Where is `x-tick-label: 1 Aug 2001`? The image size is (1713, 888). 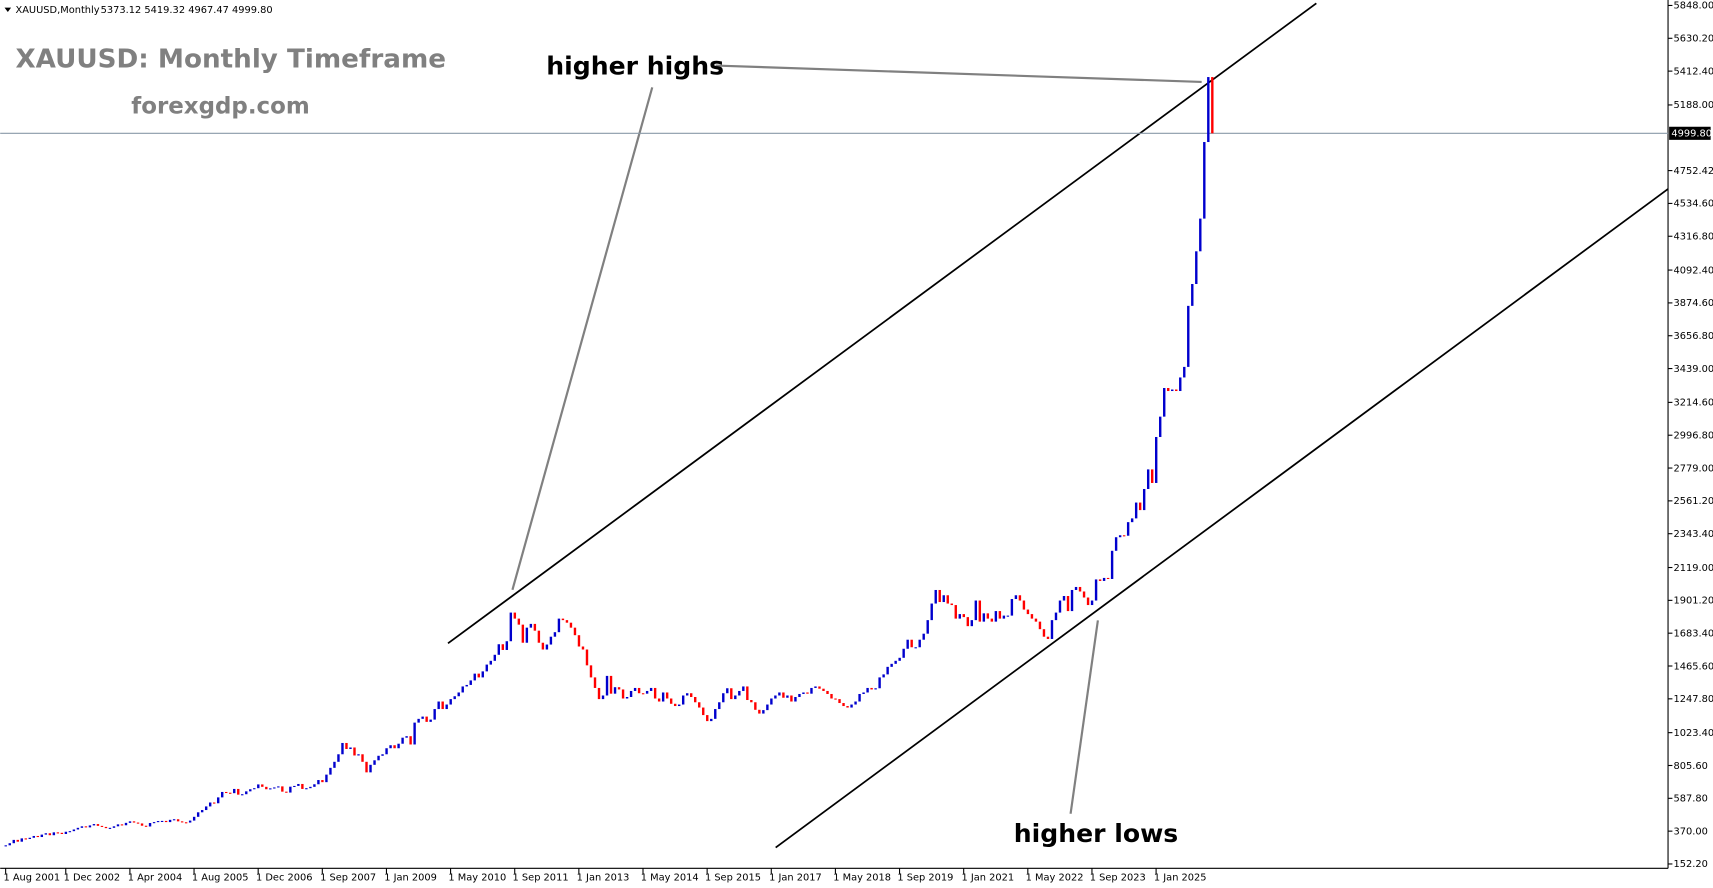
x-tick-label: 1 Aug 2001 is located at coordinates (31, 877).